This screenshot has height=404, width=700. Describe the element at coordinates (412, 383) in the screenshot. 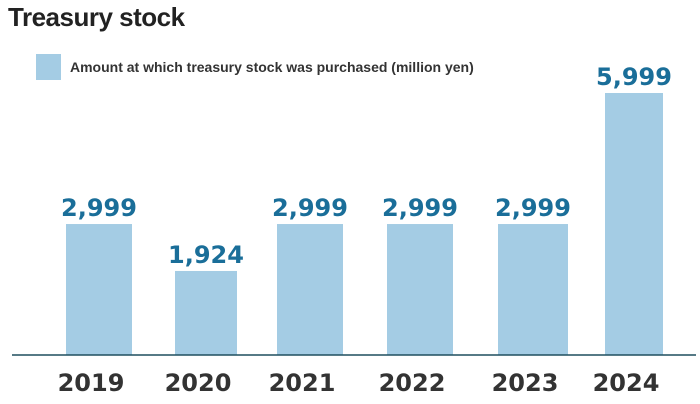

I see `tick-label-2022: 2022` at that location.